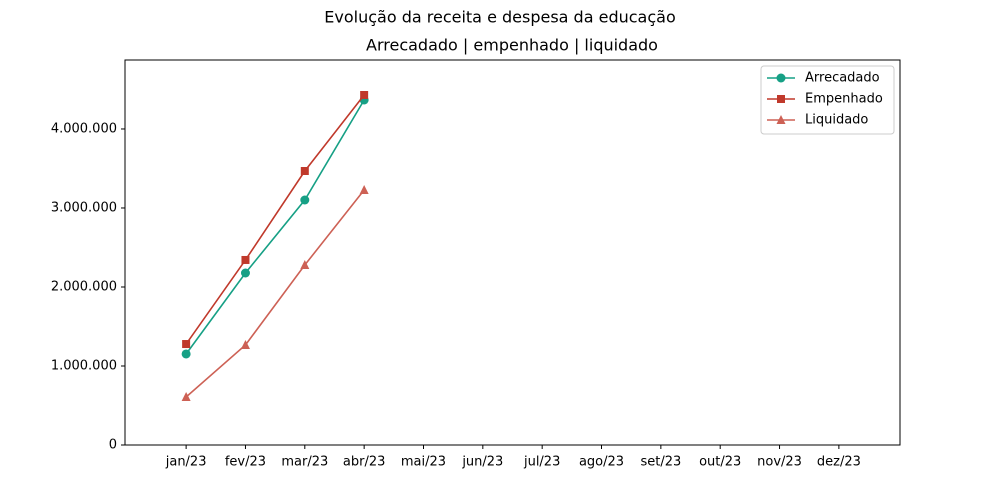  What do you see at coordinates (482, 462) in the screenshot?
I see `x-tick-label: jun/23` at bounding box center [482, 462].